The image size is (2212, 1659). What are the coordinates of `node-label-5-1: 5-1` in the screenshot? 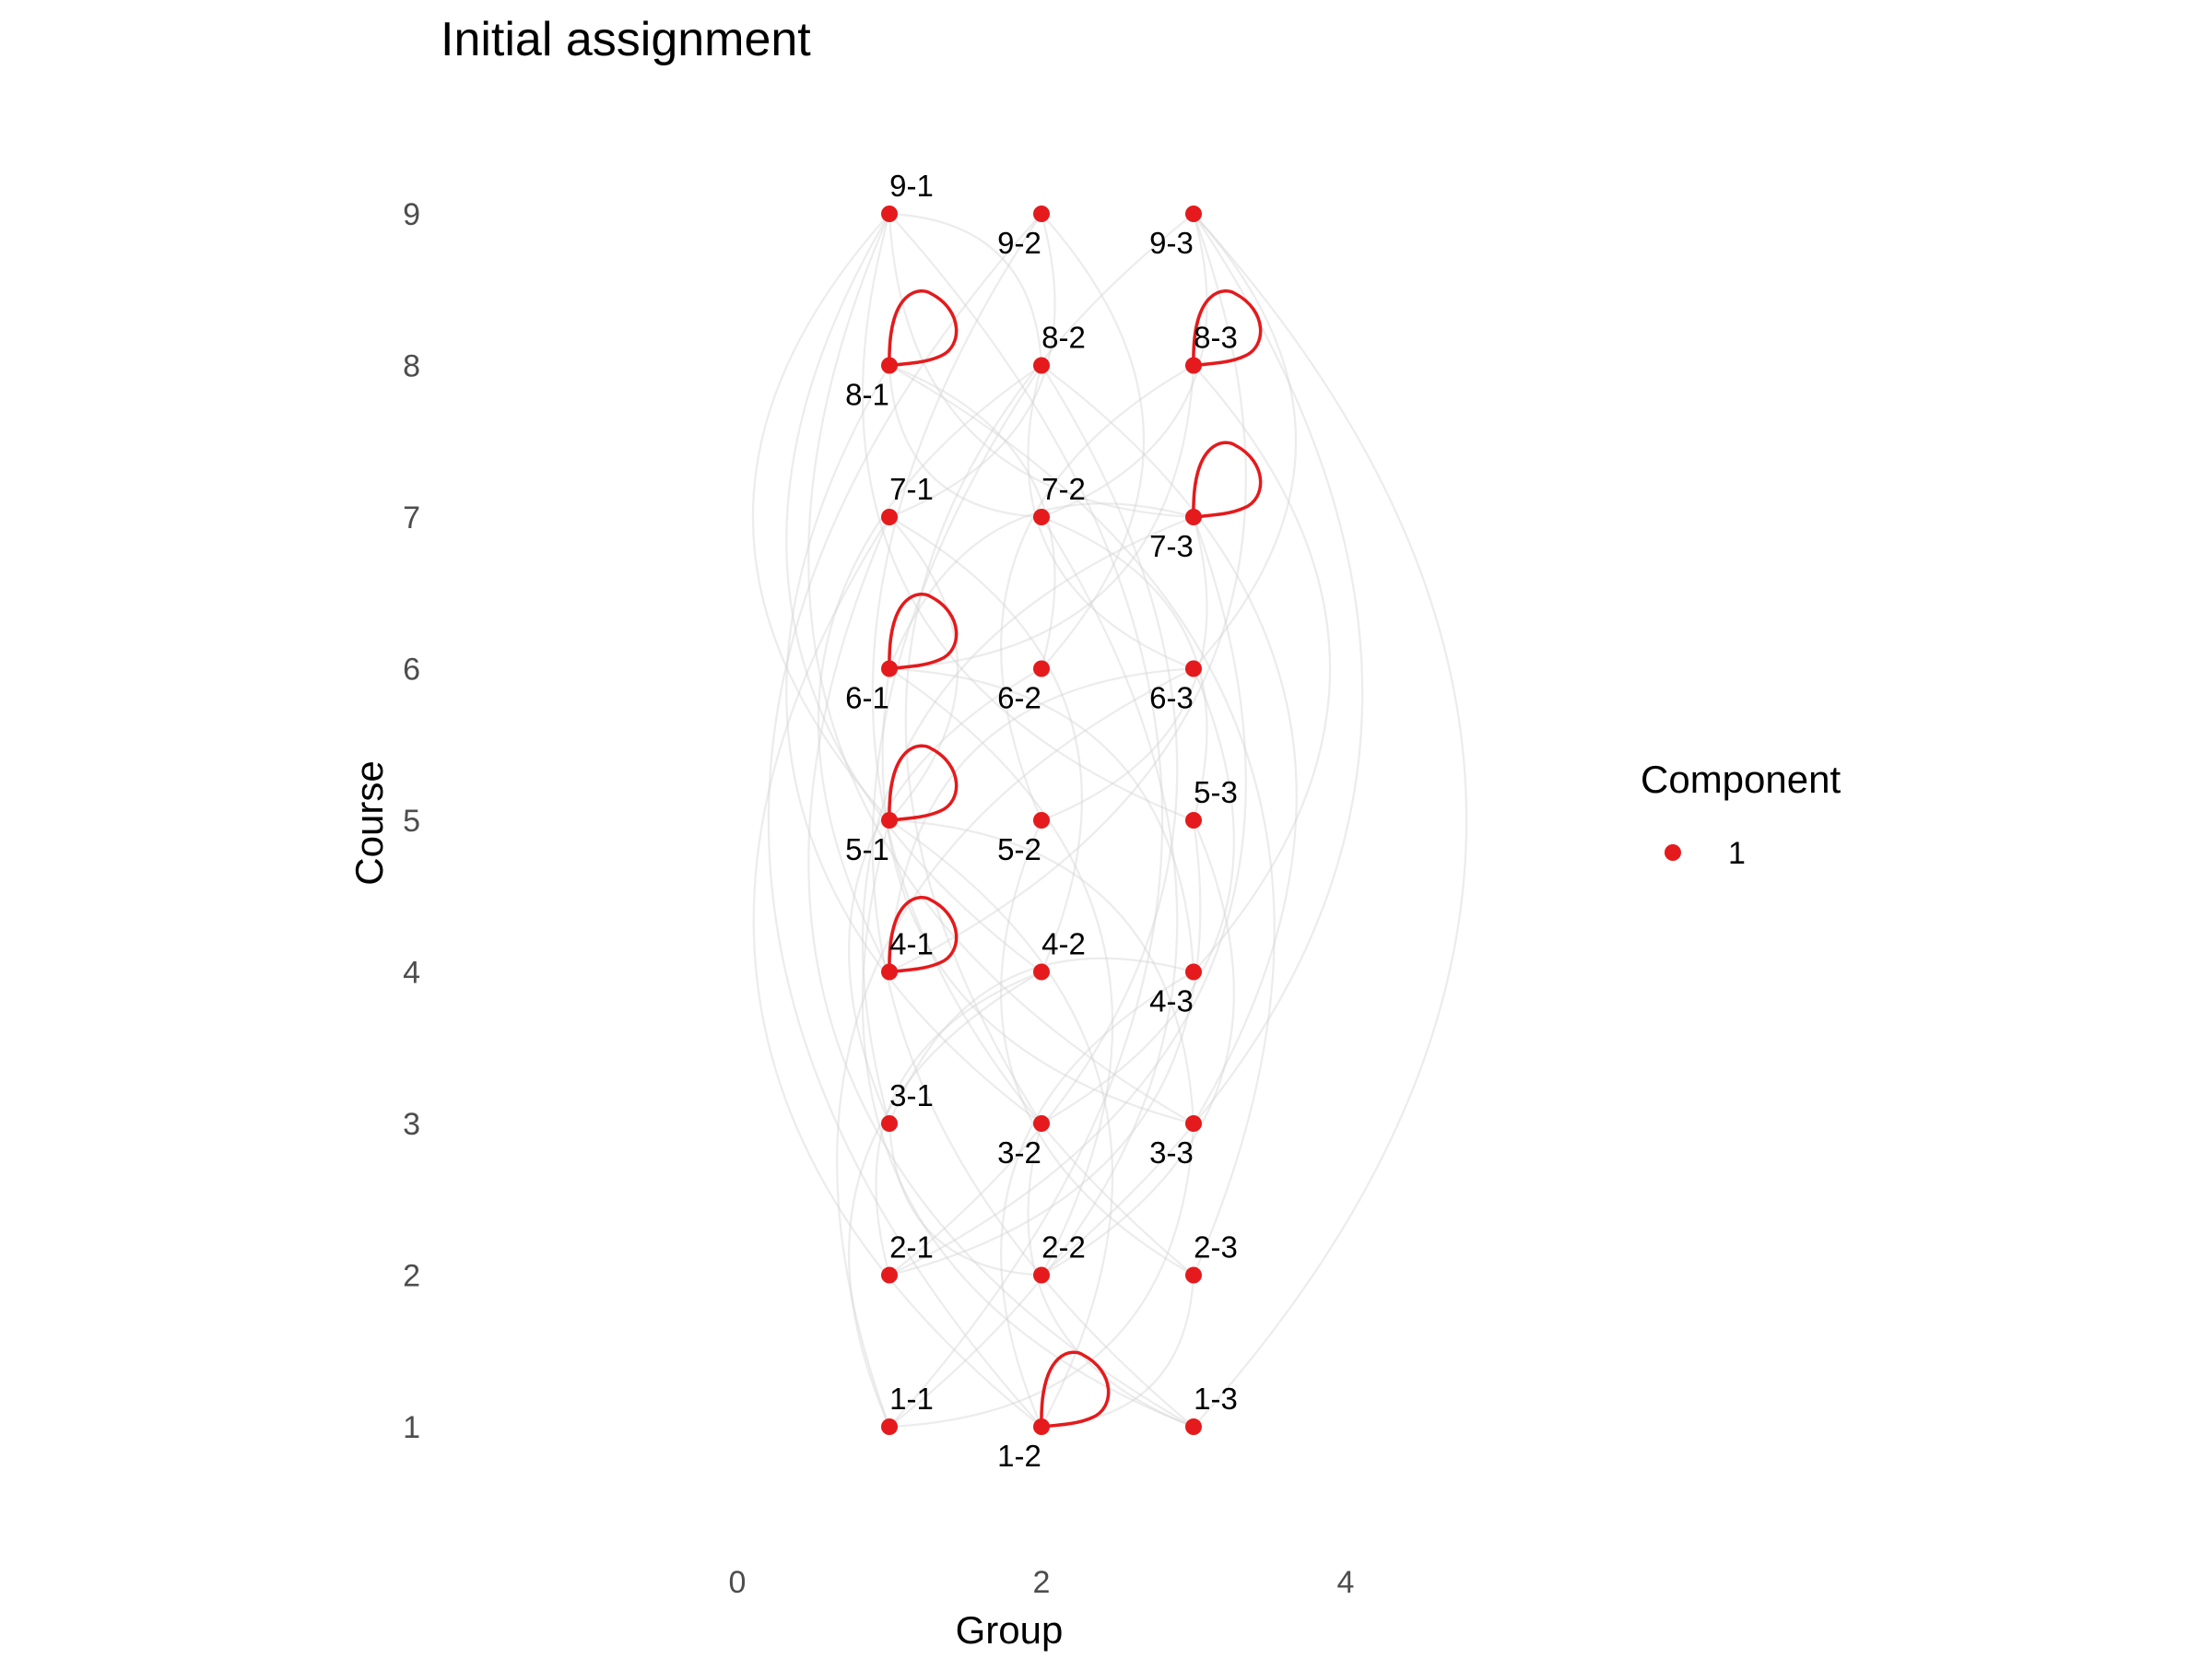 It's located at (867, 849).